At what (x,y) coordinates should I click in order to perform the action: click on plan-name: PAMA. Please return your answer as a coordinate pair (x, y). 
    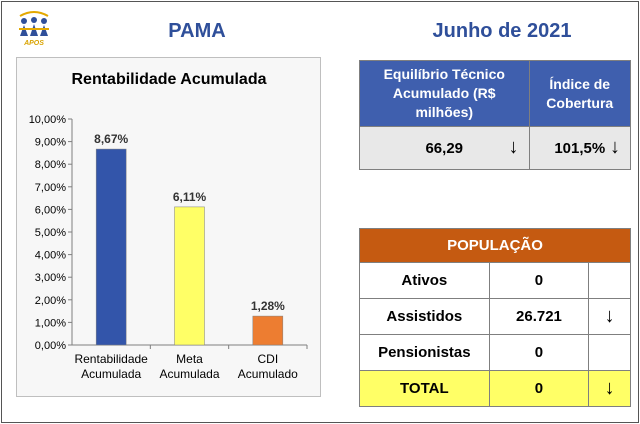
    Looking at the image, I should click on (197, 31).